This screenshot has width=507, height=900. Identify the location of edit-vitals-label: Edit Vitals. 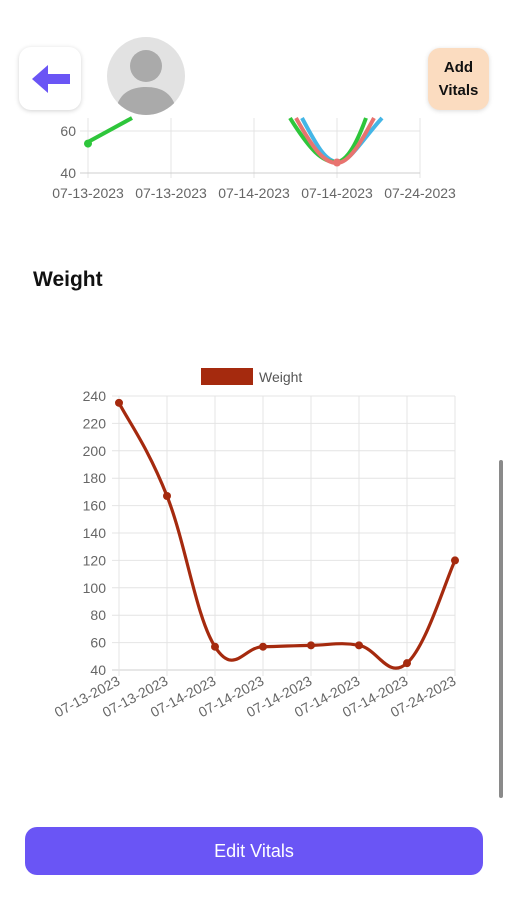
(254, 850).